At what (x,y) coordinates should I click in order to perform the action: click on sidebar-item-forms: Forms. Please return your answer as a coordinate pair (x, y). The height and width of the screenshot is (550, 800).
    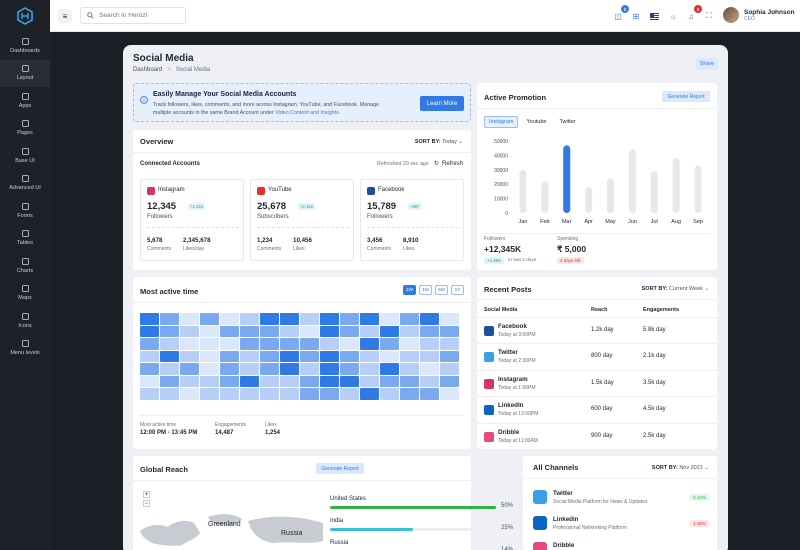
    Looking at the image, I should click on (25, 211).